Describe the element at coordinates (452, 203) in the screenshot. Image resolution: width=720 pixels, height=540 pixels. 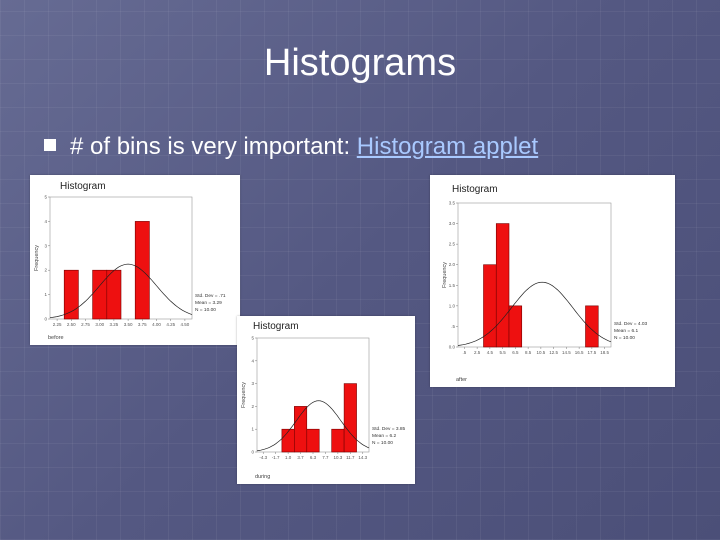
I see `chart-1-ytick-label: 3.5` at that location.